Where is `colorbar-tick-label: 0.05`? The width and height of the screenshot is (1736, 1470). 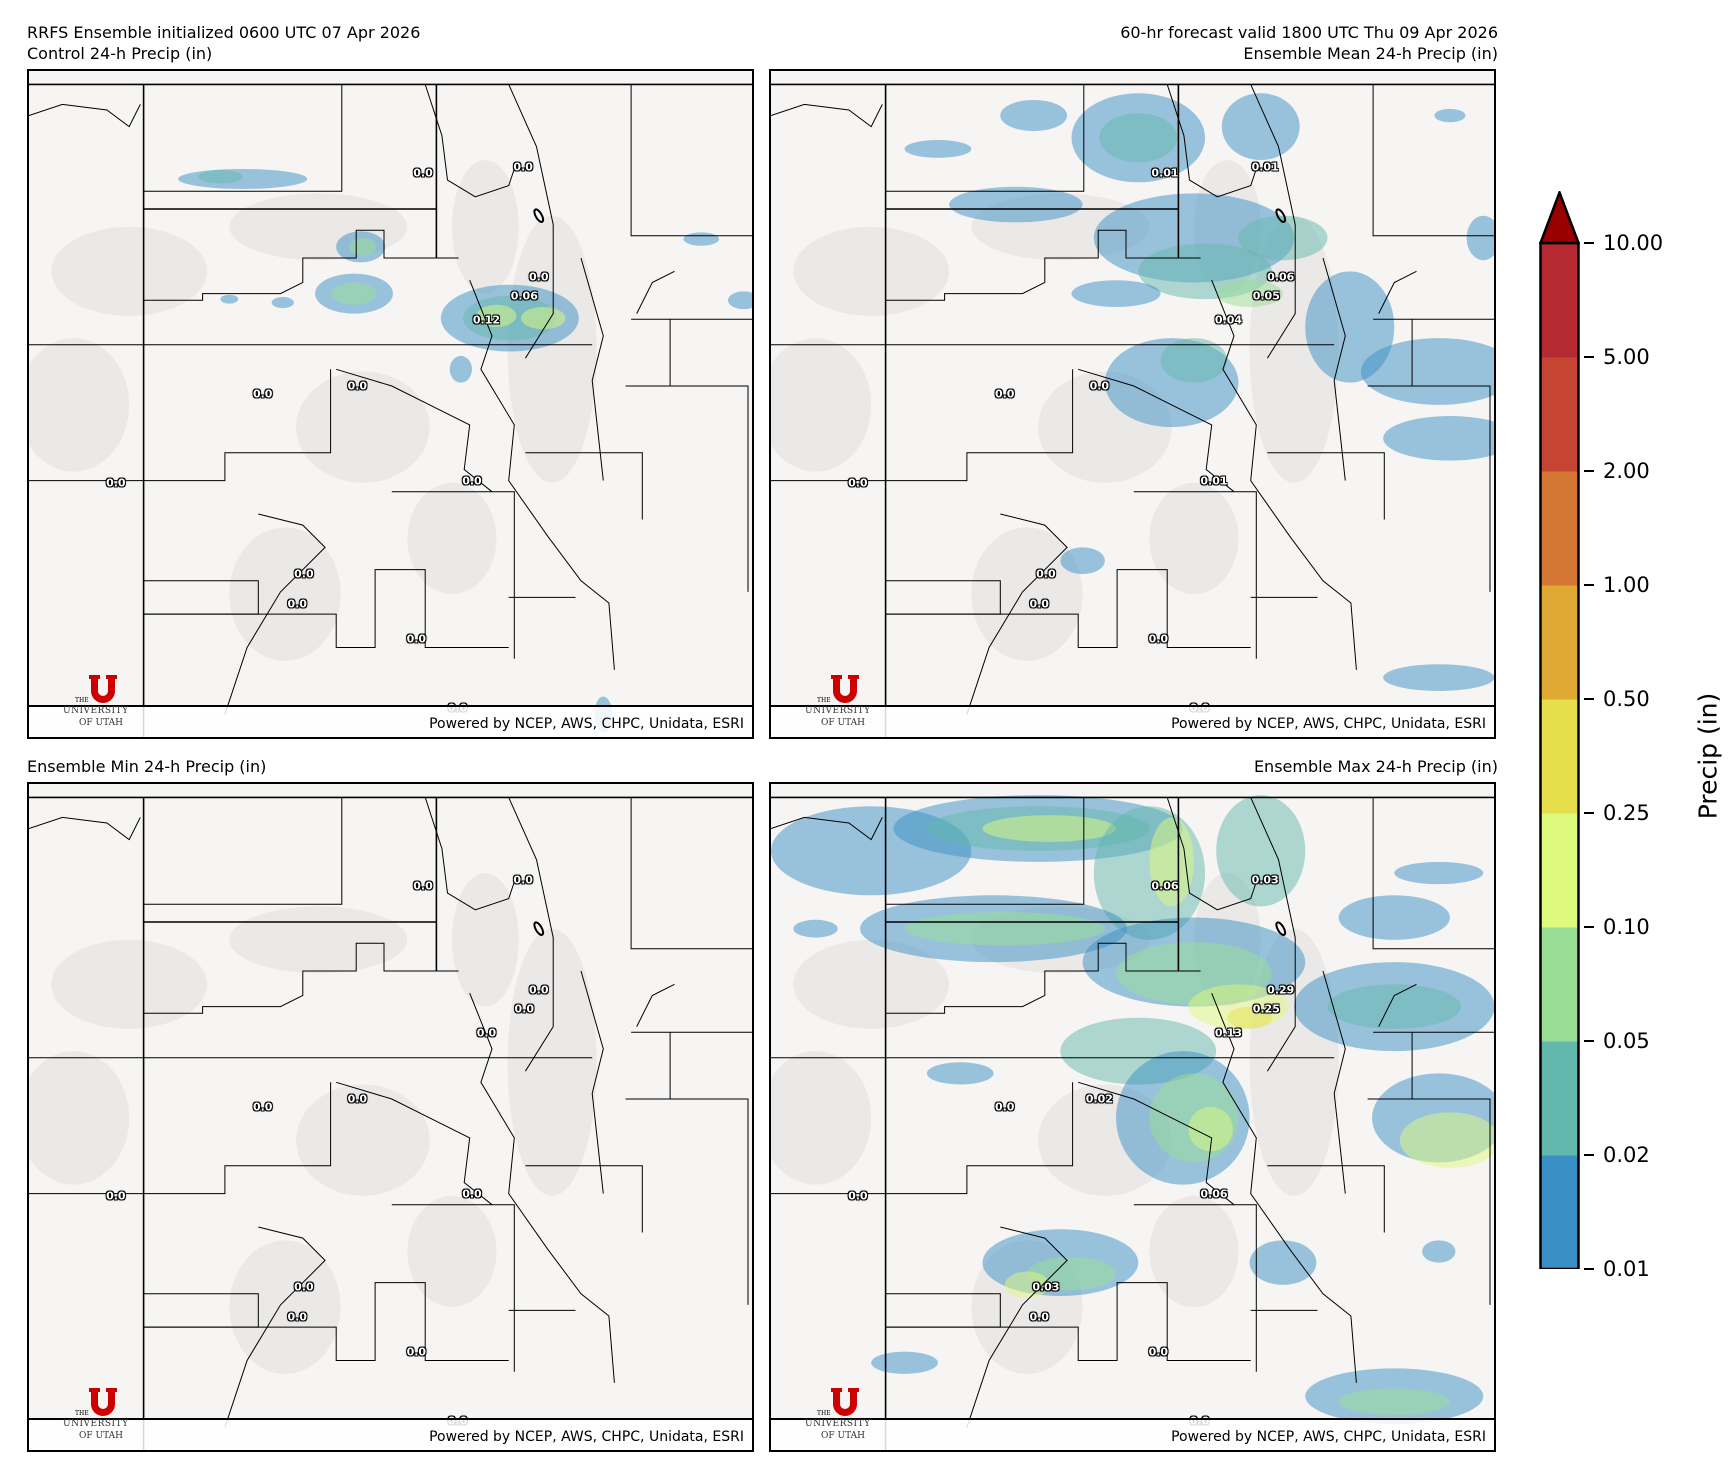
colorbar-tick-label: 0.05 is located at coordinates (1626, 1041).